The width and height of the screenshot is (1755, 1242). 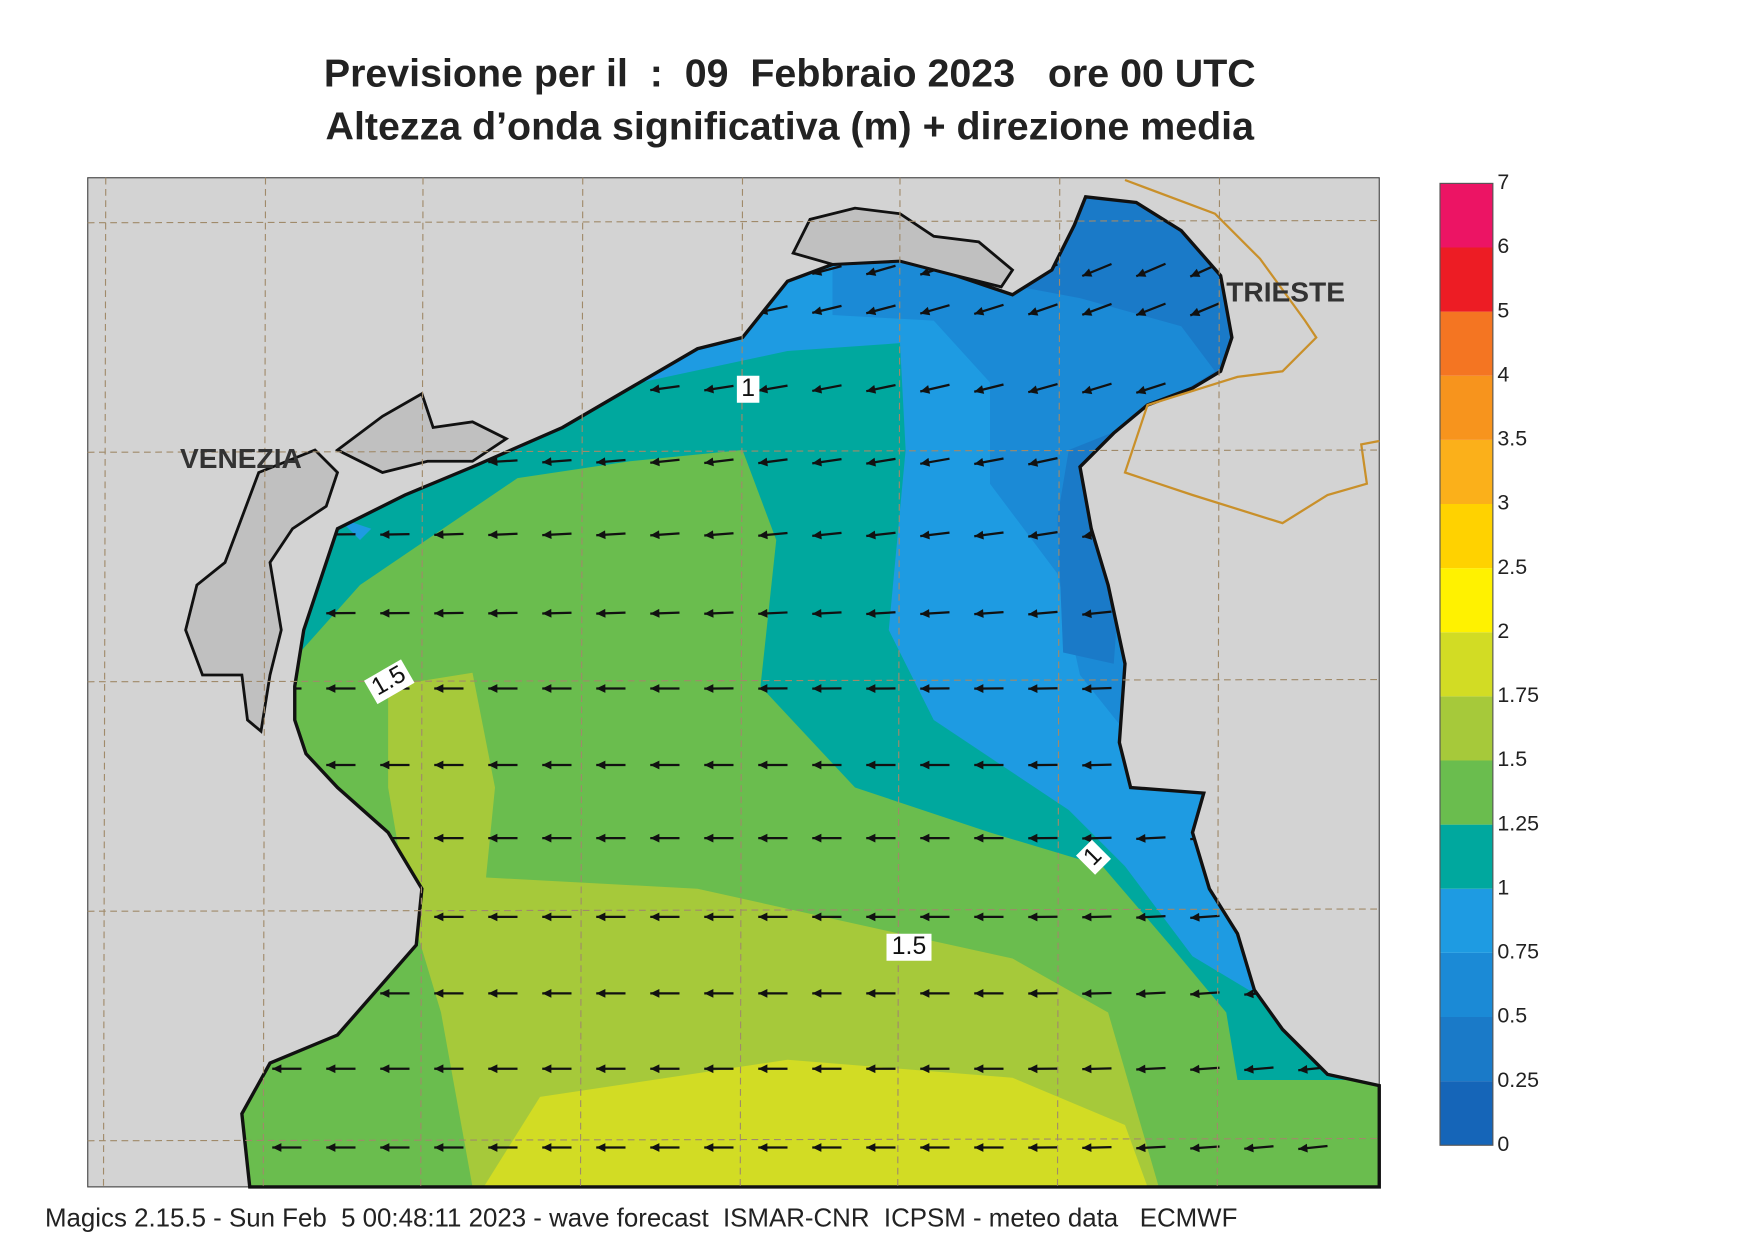 I want to click on colorbar-label: 3, so click(x=1503, y=503).